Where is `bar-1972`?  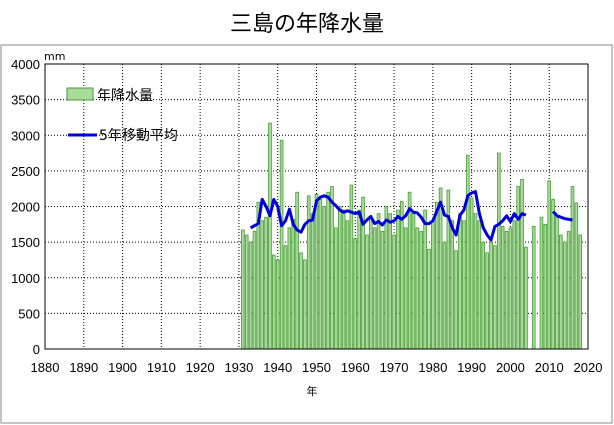 bar-1972 is located at coordinates (402, 275).